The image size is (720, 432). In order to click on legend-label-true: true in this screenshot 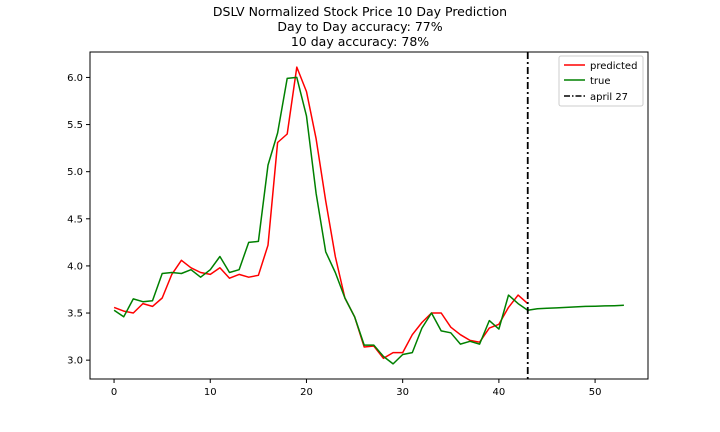, I will do `click(600, 81)`.